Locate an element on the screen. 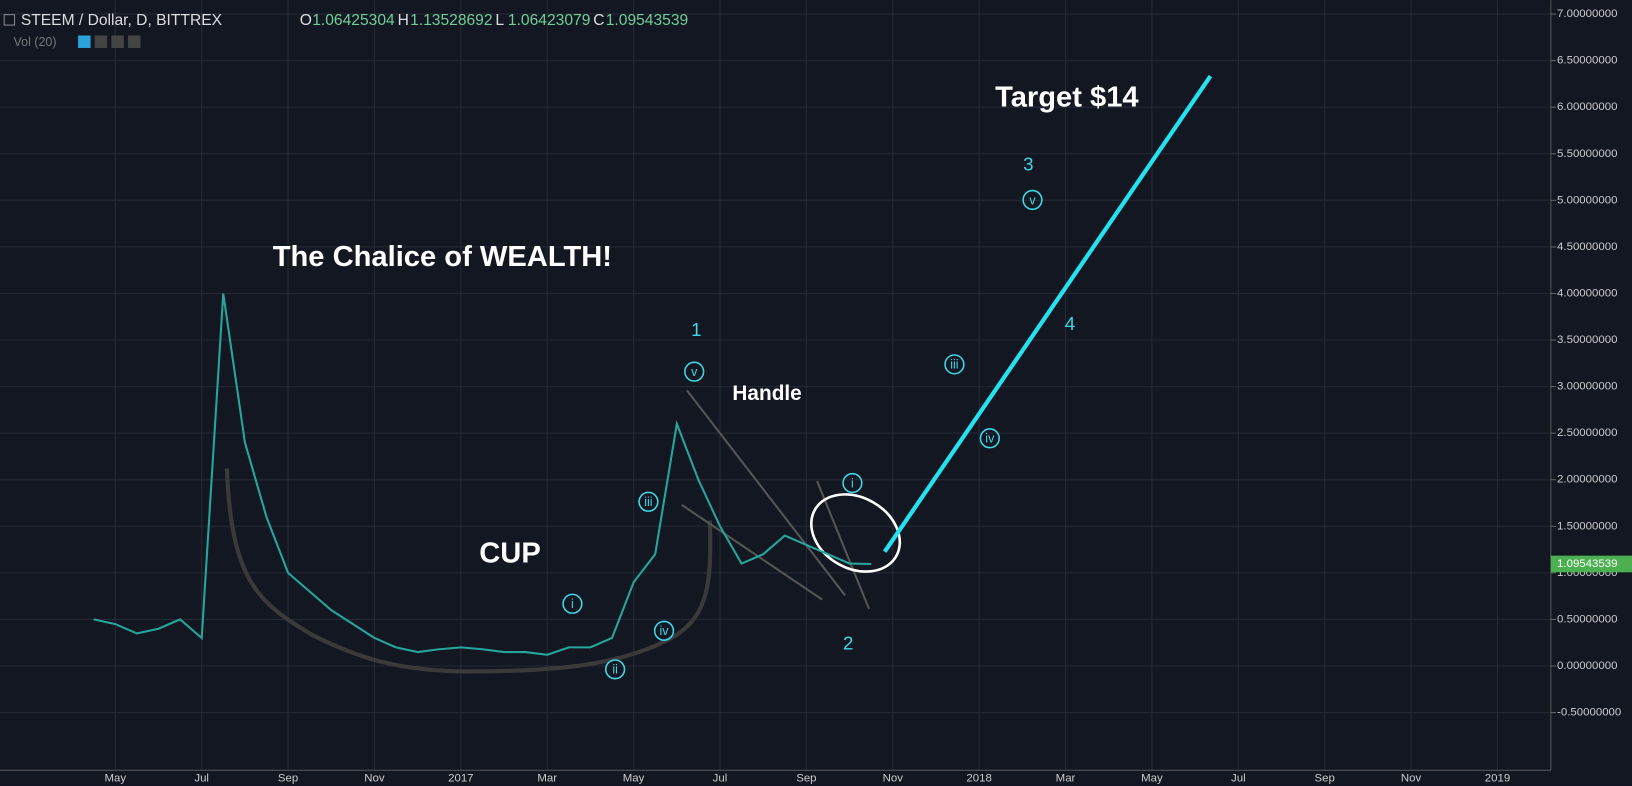 The width and height of the screenshot is (1632, 786). y-tick-label: 1.50000000 is located at coordinates (1587, 526).